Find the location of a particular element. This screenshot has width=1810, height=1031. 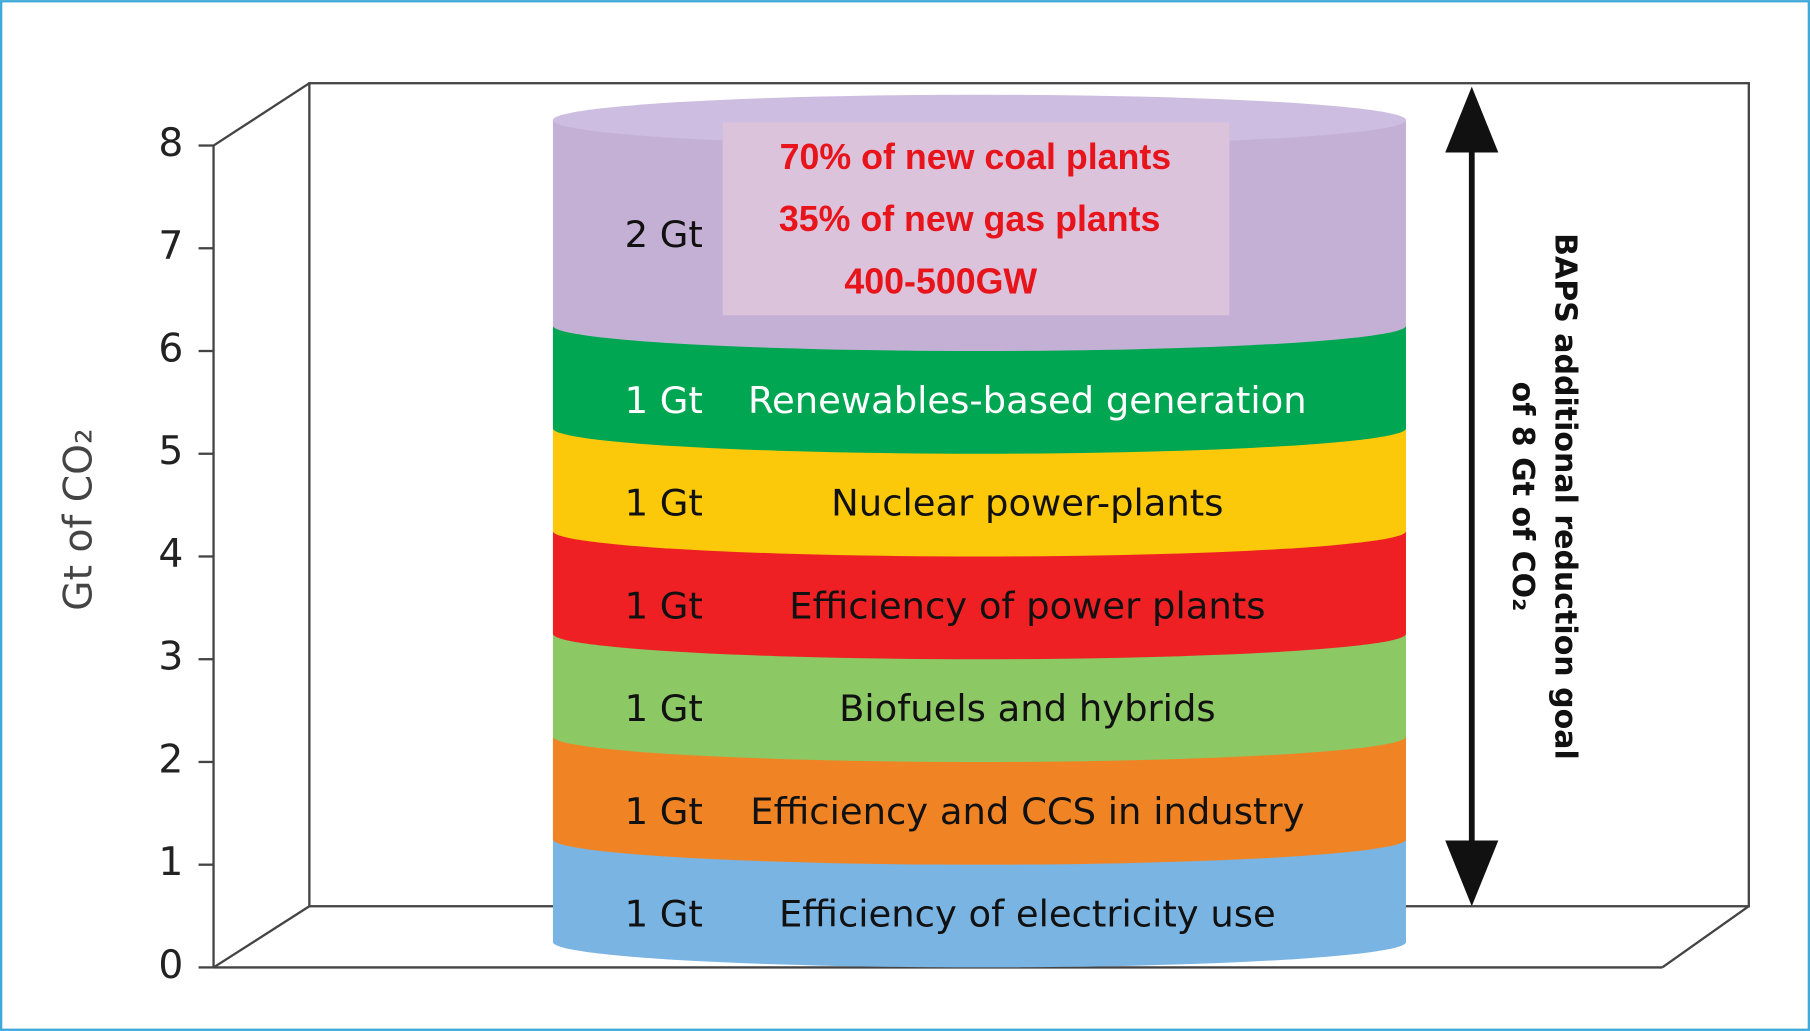

annotation-box is located at coordinates (976, 219).